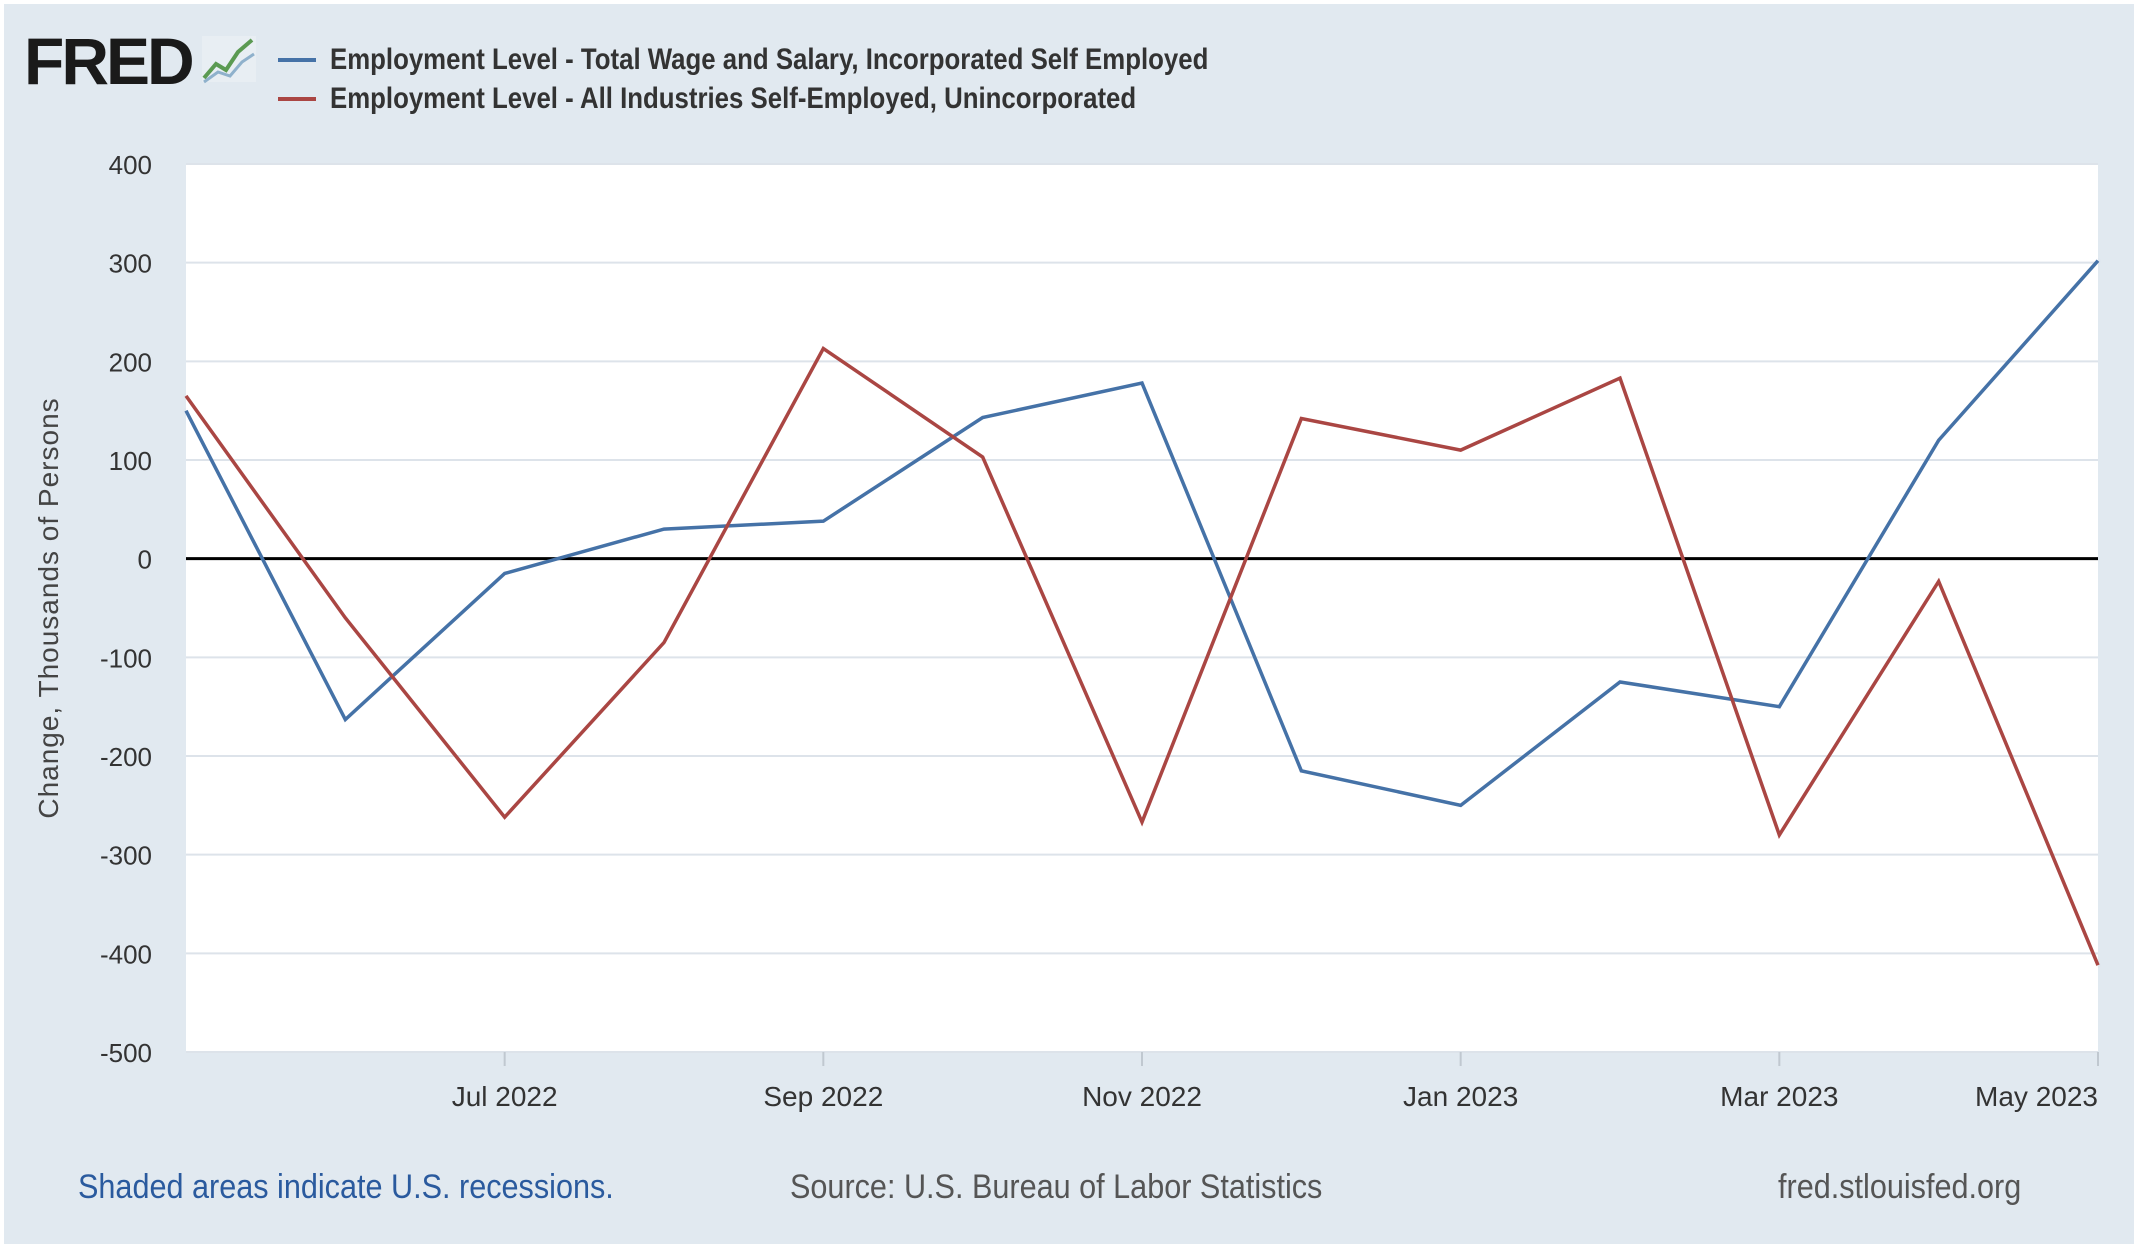  I want to click on fred-logo: FRED, so click(109, 61).